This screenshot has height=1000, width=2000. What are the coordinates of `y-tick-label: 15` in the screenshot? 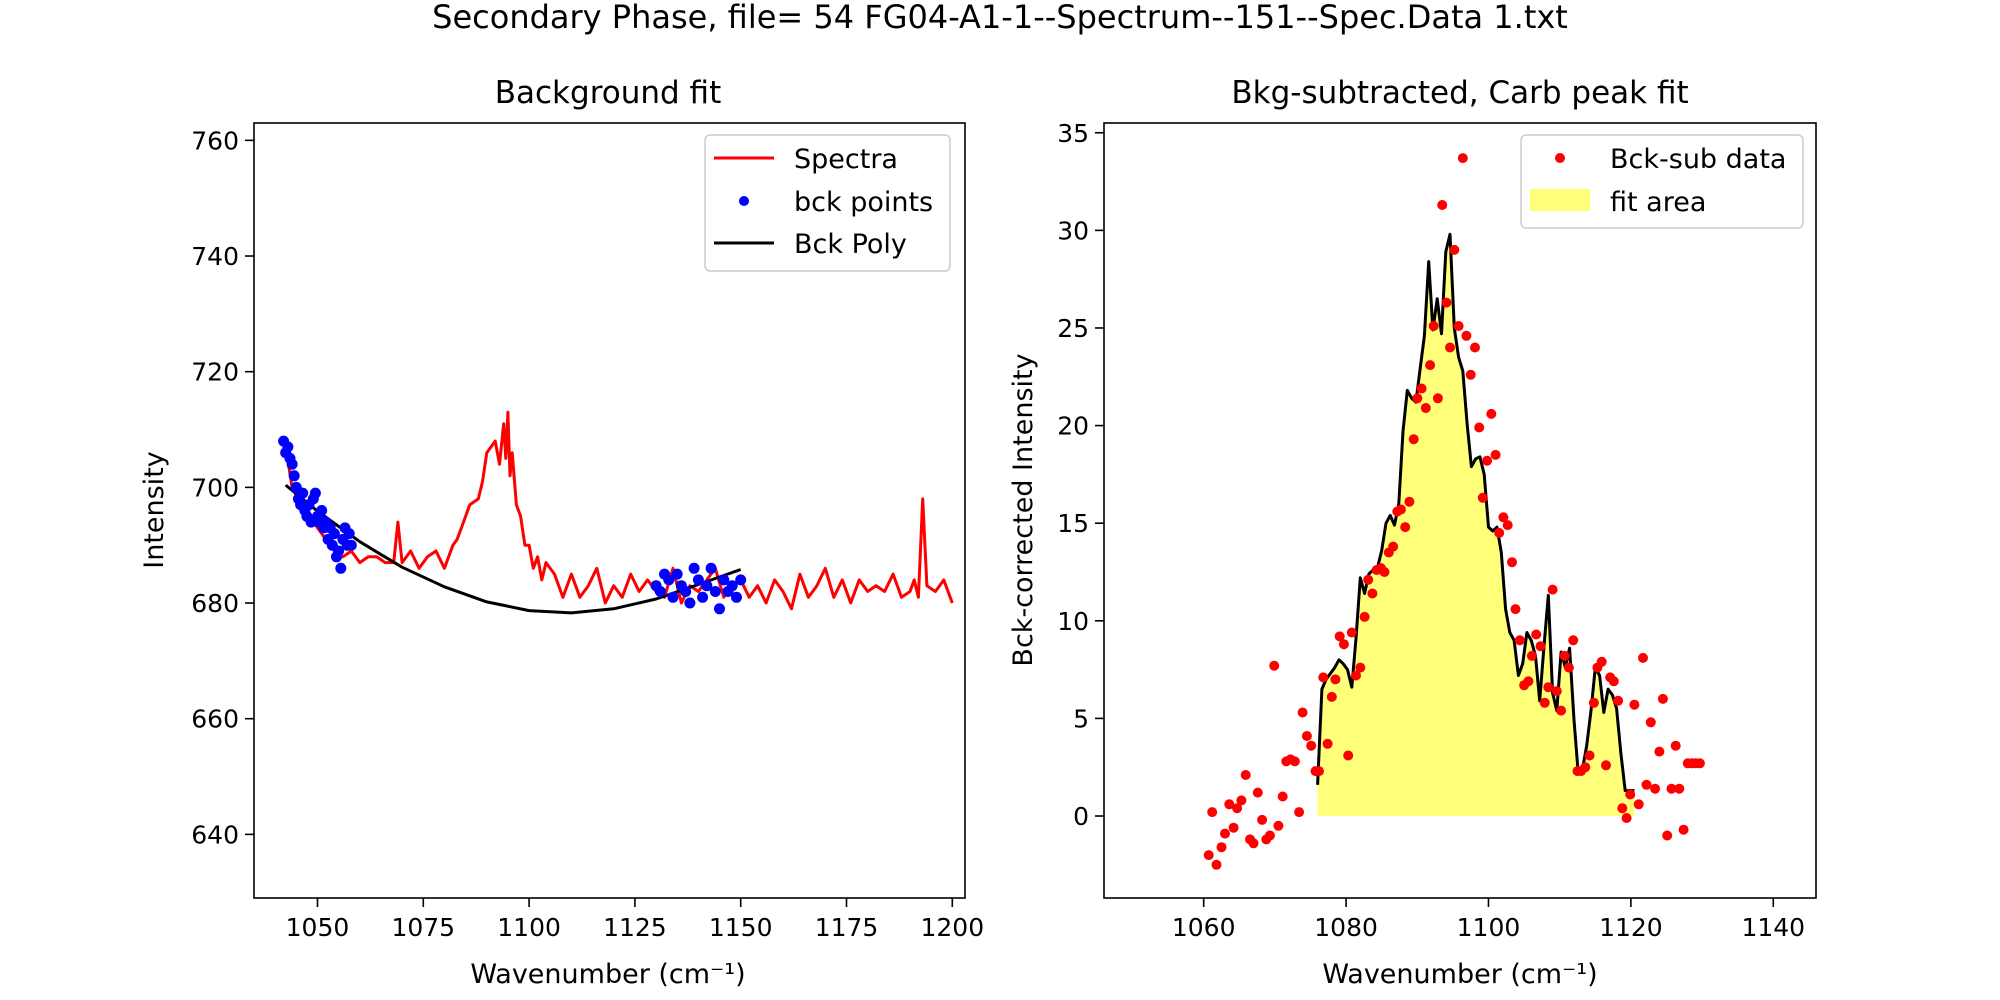 It's located at (1073, 523).